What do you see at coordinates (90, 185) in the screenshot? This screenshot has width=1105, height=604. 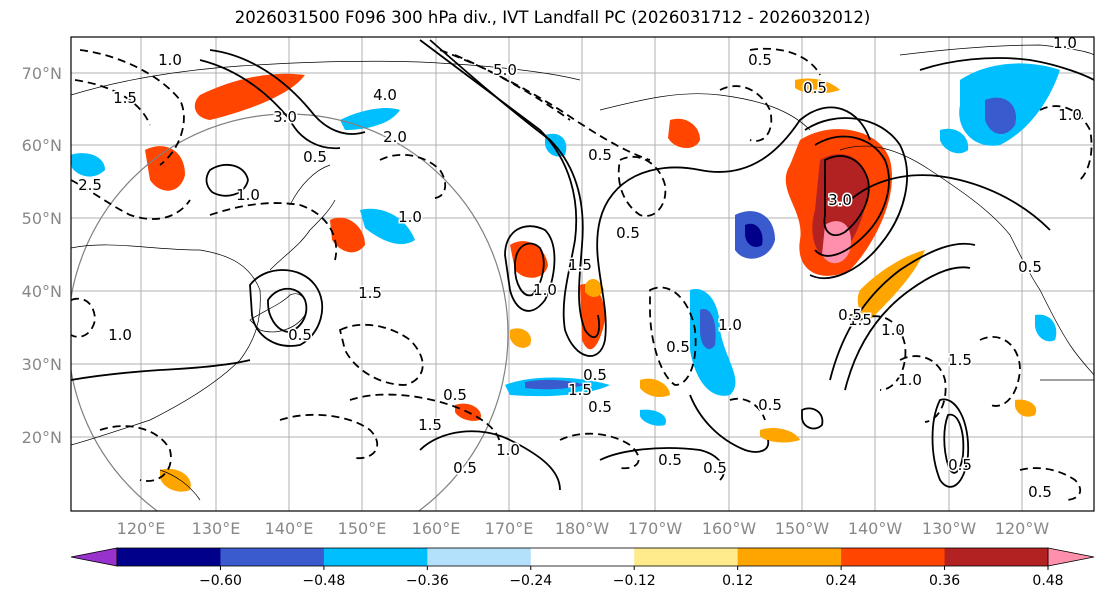 I see `contour-label: 2.5` at bounding box center [90, 185].